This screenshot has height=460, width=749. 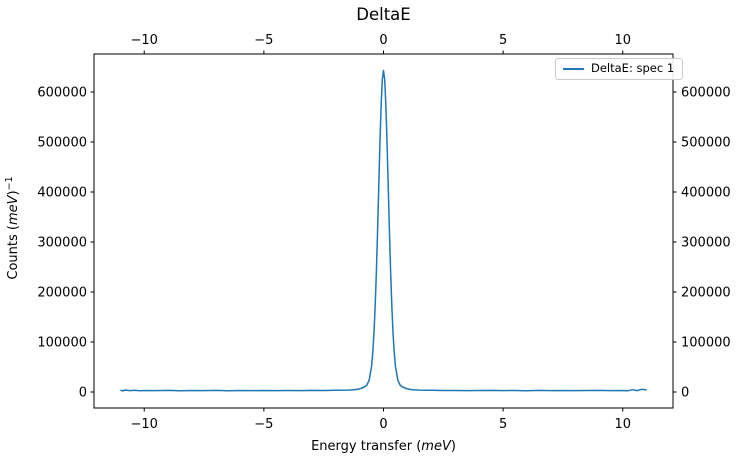 I want to click on legend: DeltaE: spec 1, so click(x=619, y=69).